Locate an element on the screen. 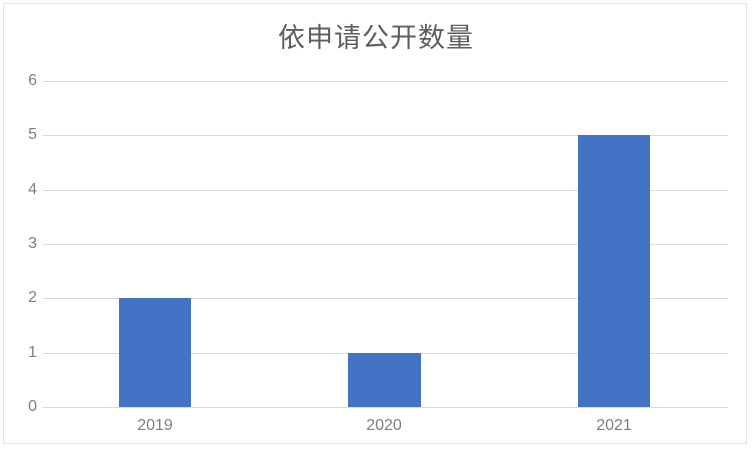 This screenshot has width=752, height=452. x-tick-label-2020: 2020 is located at coordinates (384, 425).